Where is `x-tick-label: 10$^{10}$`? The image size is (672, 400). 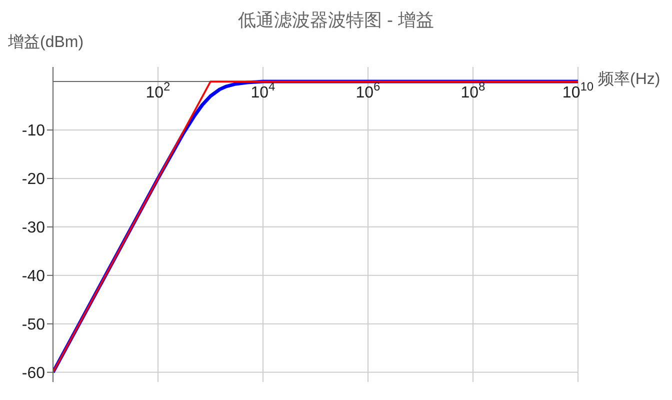
x-tick-label: 10$^{10}$ is located at coordinates (578, 91).